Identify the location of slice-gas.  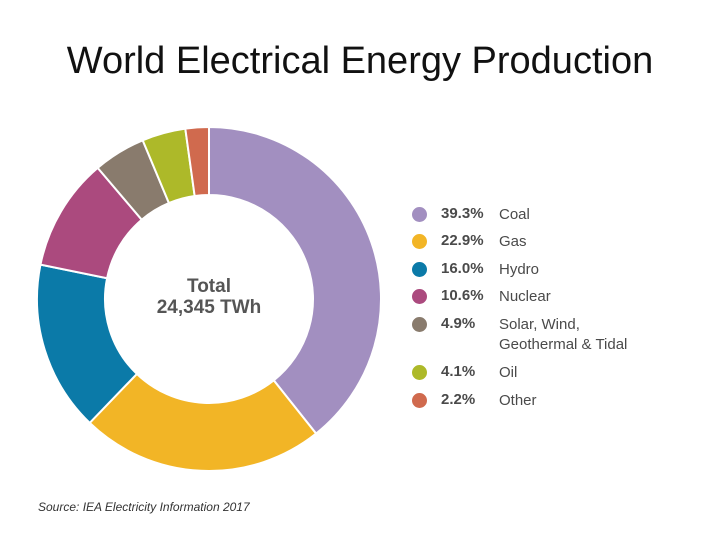
(203, 422).